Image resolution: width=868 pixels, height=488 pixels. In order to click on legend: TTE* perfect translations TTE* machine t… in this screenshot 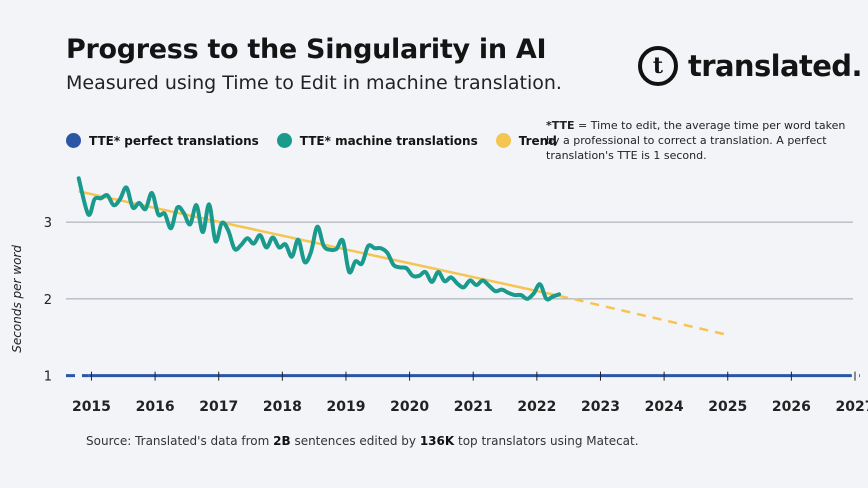, I will do `click(320, 140)`.